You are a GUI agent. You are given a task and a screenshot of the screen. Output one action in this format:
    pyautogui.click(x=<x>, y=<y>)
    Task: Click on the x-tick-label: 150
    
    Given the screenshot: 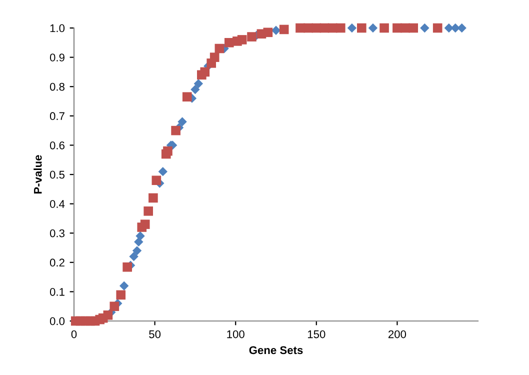 What is the action you would take?
    pyautogui.click(x=317, y=334)
    